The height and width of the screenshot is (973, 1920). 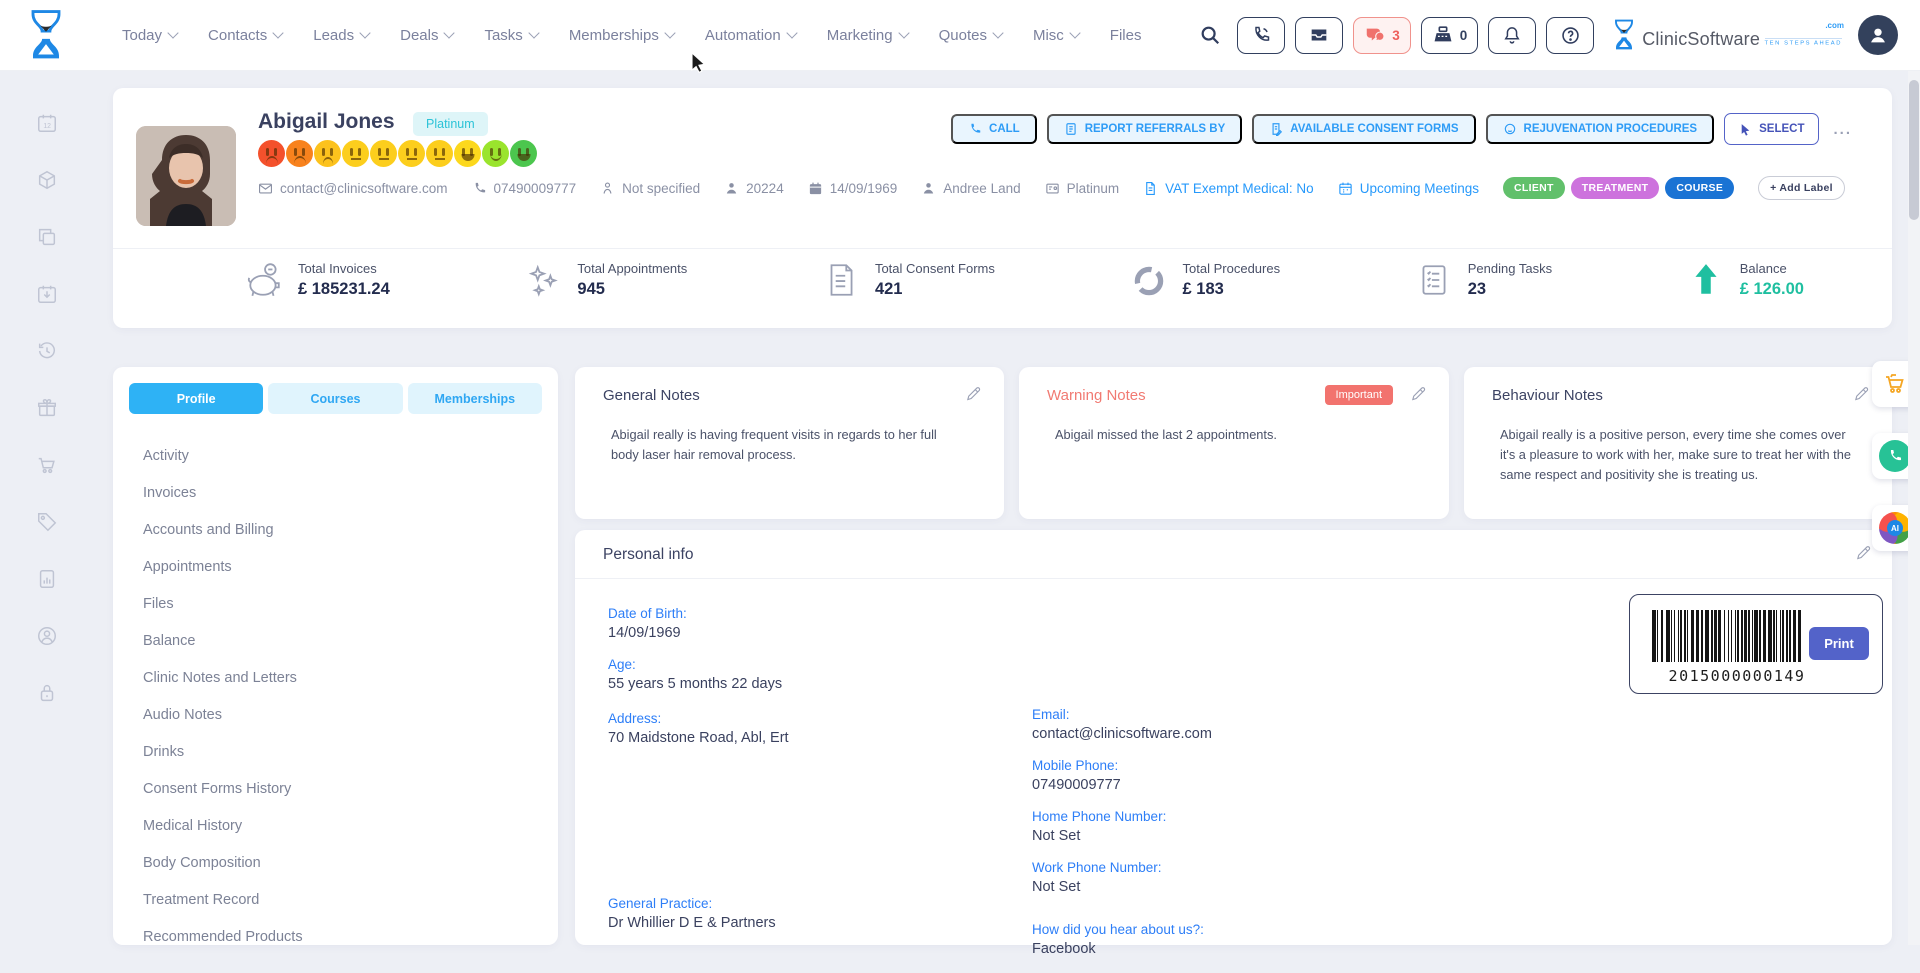 What do you see at coordinates (1624, 34) in the screenshot?
I see `brand-hourglass-icon` at bounding box center [1624, 34].